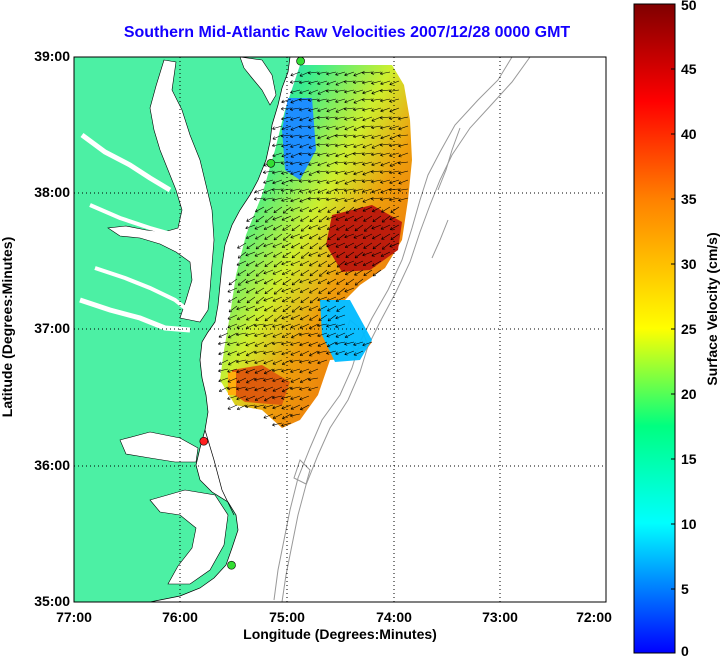 The image size is (724, 659). Describe the element at coordinates (258, 81) in the screenshot. I see `delaware-bay` at that location.